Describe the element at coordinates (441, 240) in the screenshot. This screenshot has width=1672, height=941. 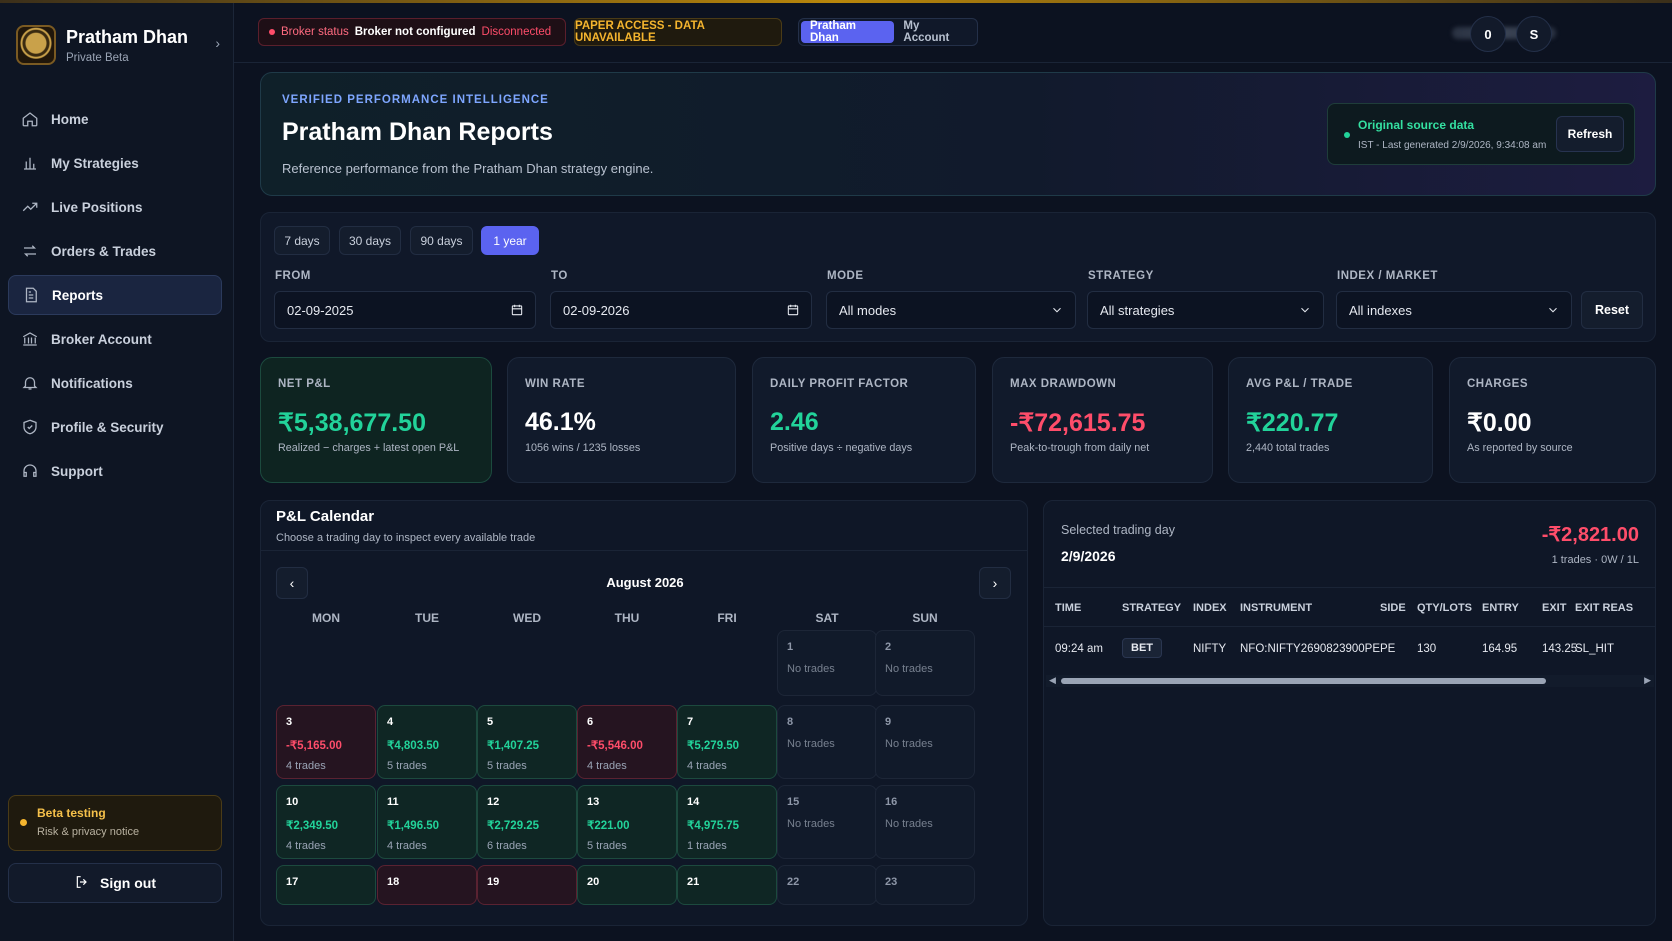
I see `range-90-days: 90 days` at that location.